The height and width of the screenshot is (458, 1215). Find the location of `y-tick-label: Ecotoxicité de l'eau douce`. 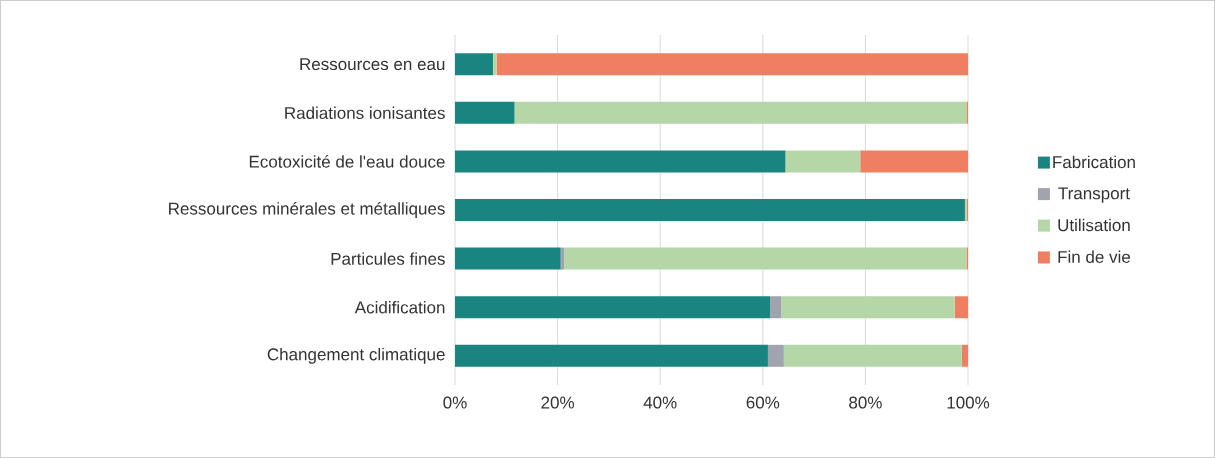

y-tick-label: Ecotoxicité de l'eau douce is located at coordinates (347, 161).